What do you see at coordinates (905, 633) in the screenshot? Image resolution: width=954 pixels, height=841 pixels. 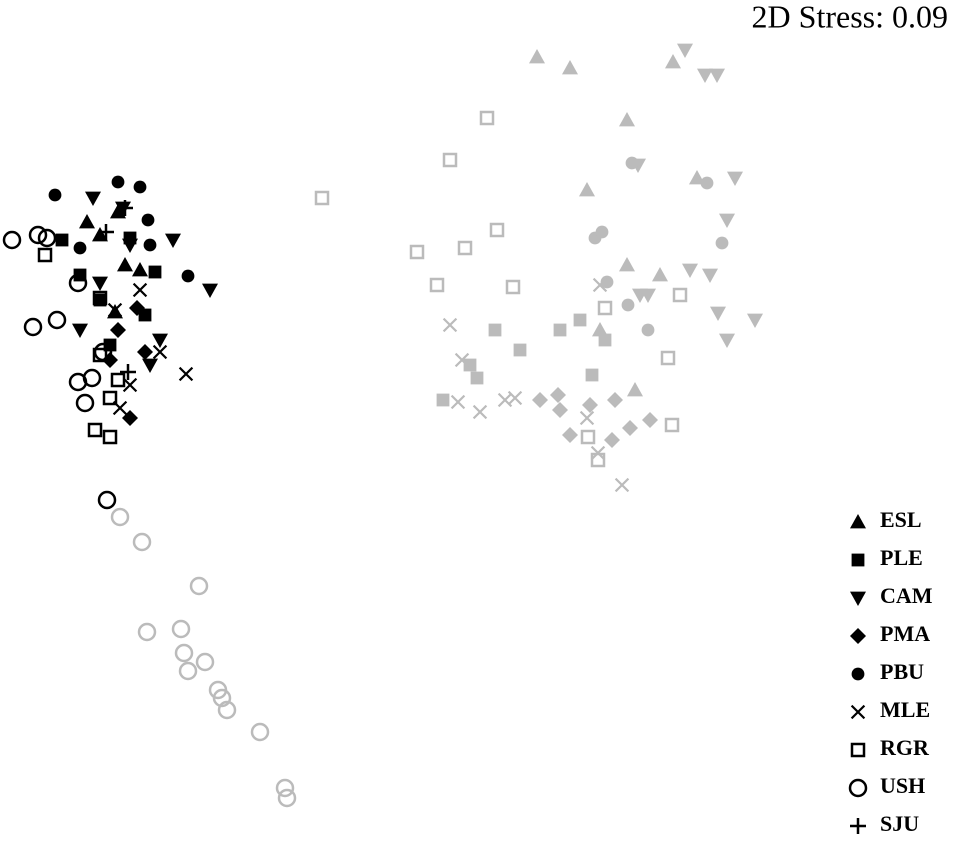 I see `legend-label: PMA` at bounding box center [905, 633].